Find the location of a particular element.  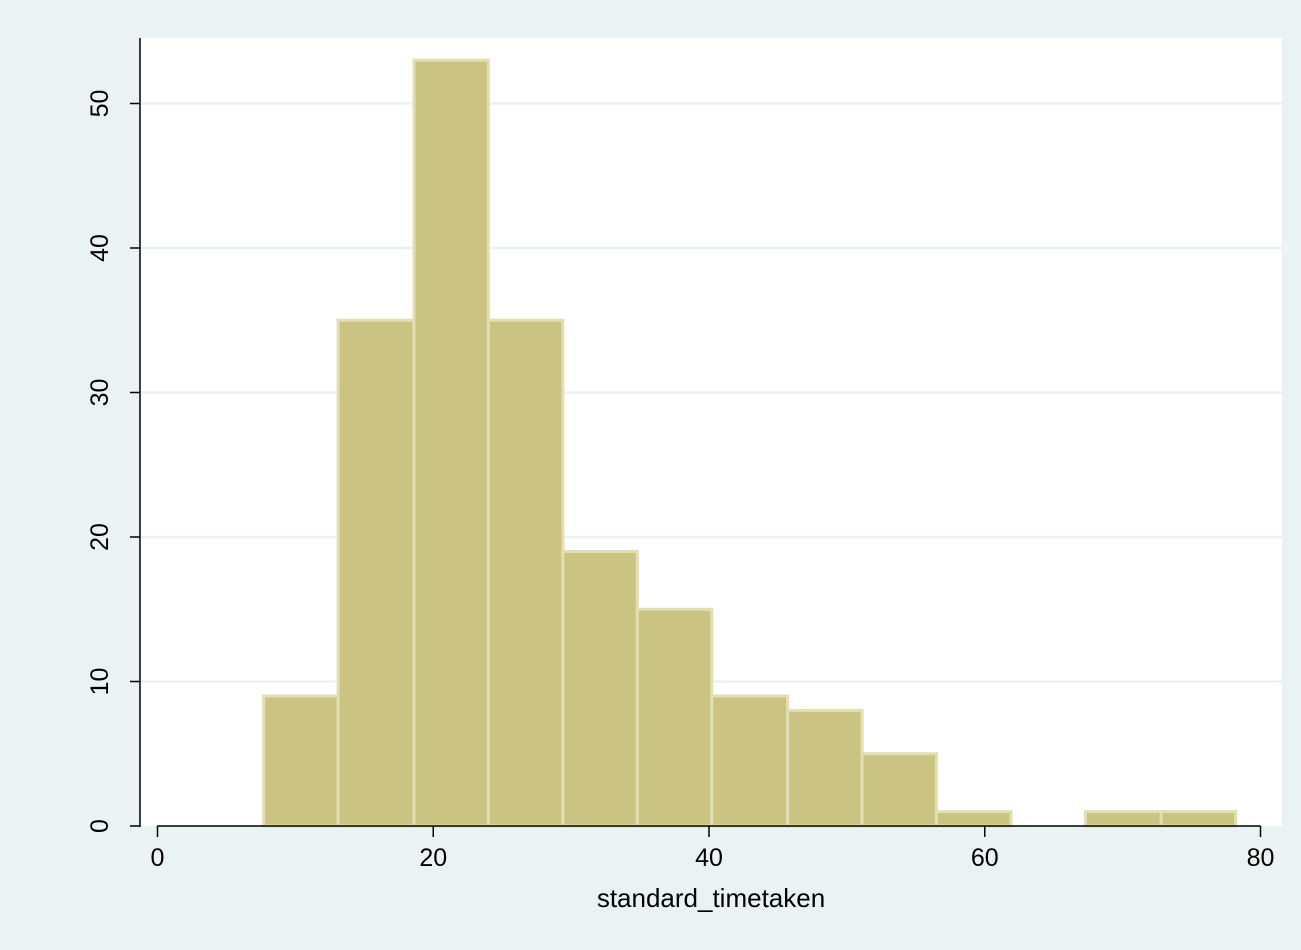

x-tick-label-80: 80 is located at coordinates (1261, 858).